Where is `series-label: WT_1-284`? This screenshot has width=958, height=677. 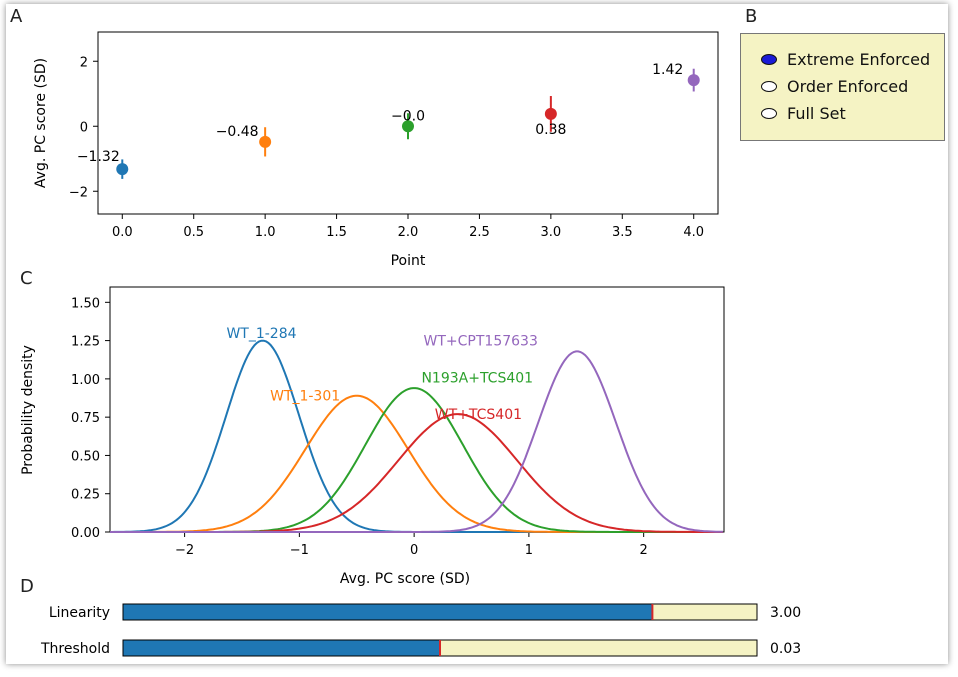 series-label: WT_1-284 is located at coordinates (261, 334).